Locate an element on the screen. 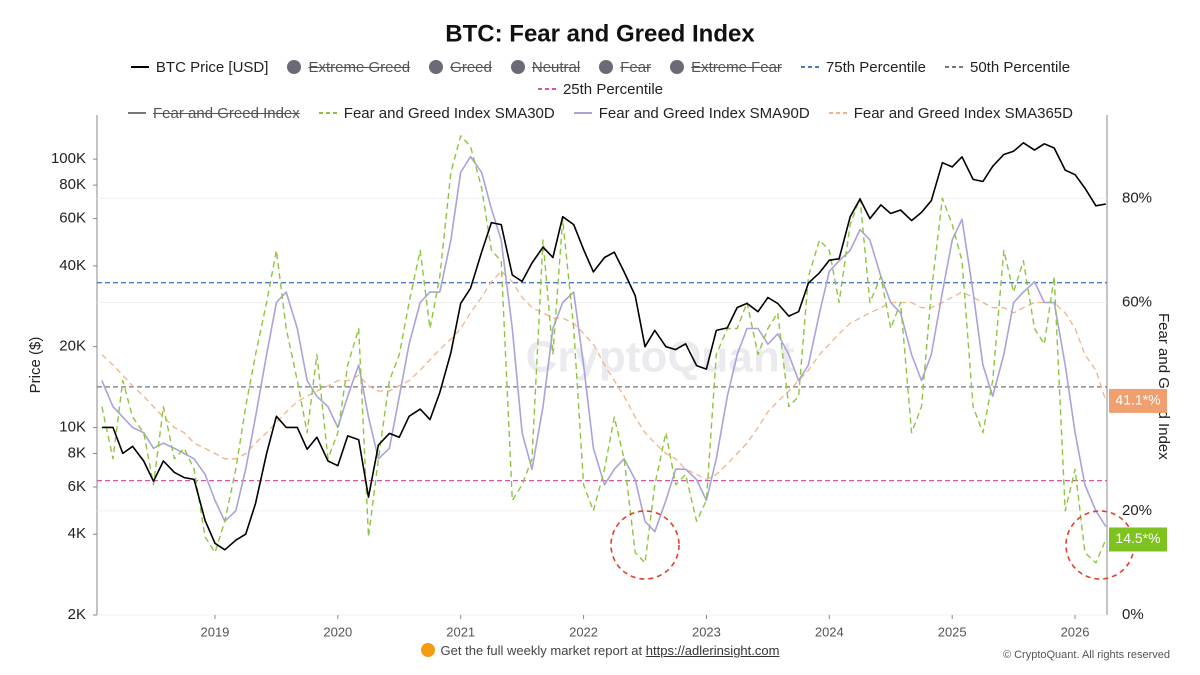 This screenshot has width=1200, height=675. legend-item: Extreme Fear is located at coordinates (725, 67).